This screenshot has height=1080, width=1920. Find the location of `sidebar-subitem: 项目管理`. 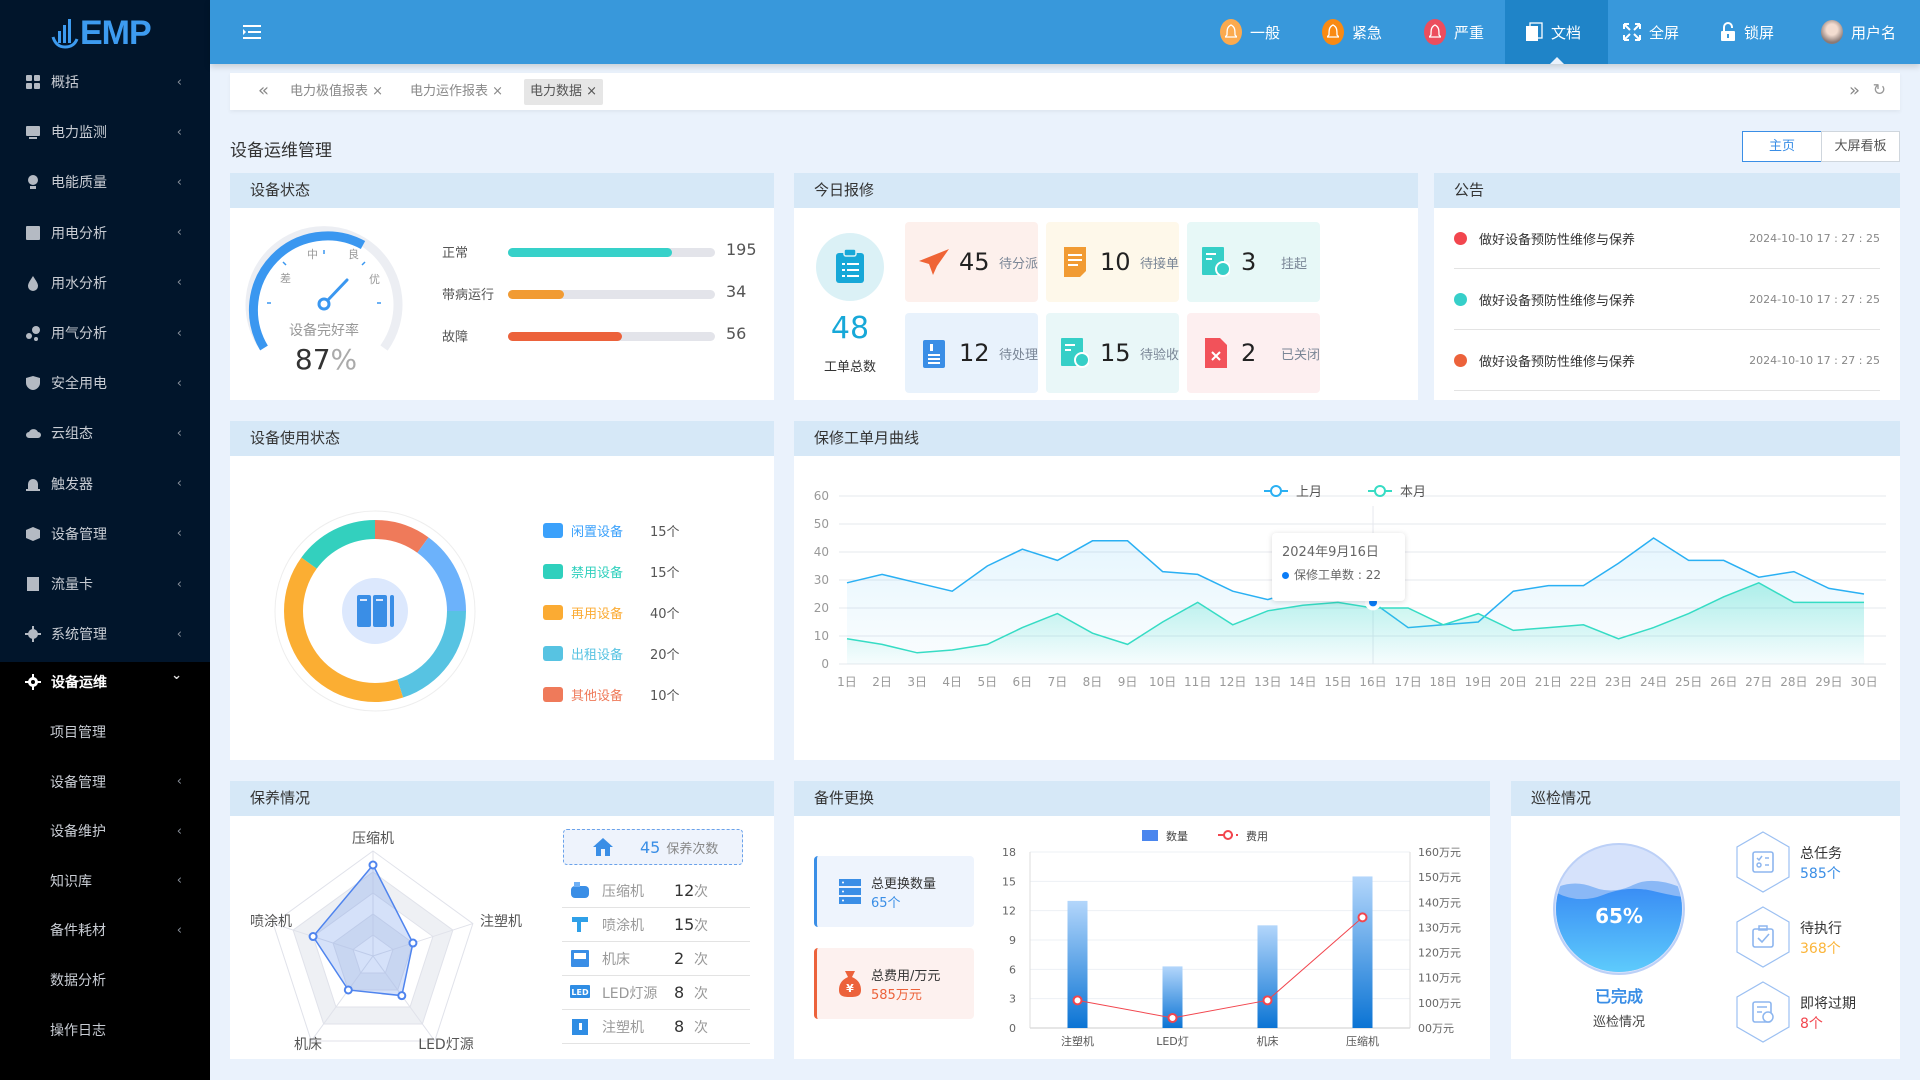

sidebar-subitem: 项目管理 is located at coordinates (105, 732).